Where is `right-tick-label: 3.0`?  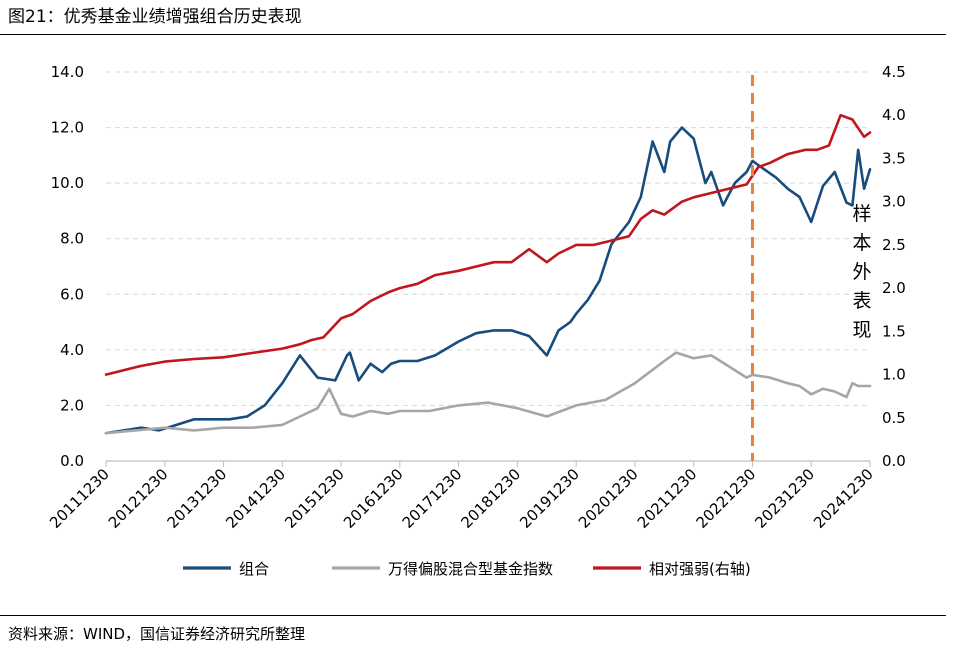 right-tick-label: 3.0 is located at coordinates (894, 202).